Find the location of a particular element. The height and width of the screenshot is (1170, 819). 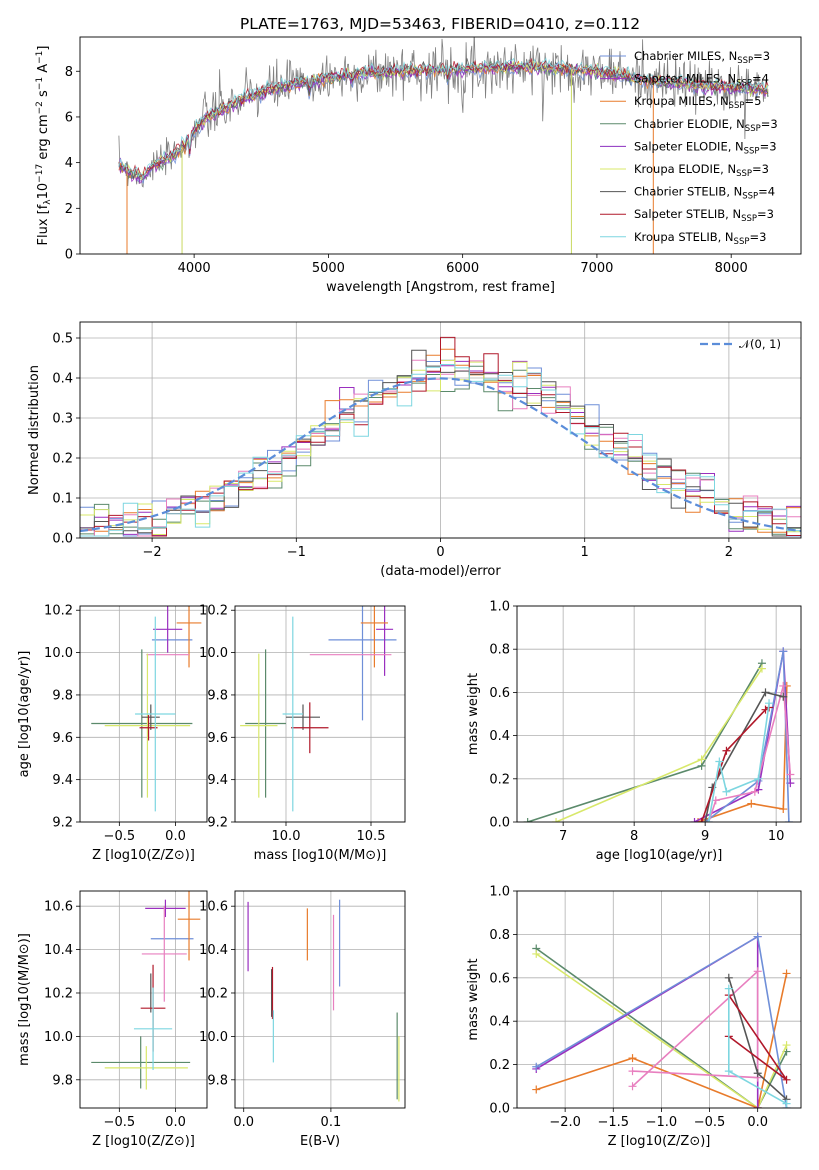

y-axis-label-part: −1 is located at coordinates (40, 57).